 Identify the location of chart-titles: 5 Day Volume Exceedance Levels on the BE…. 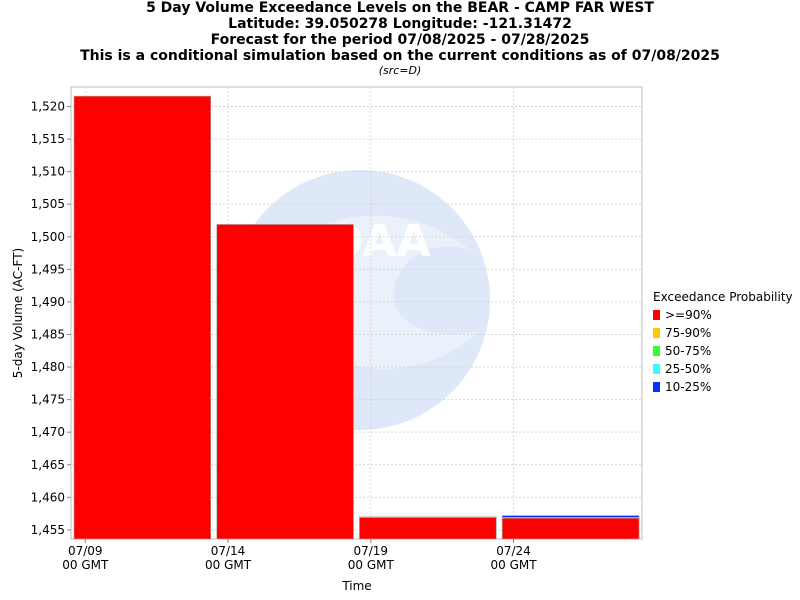
(400, 39).